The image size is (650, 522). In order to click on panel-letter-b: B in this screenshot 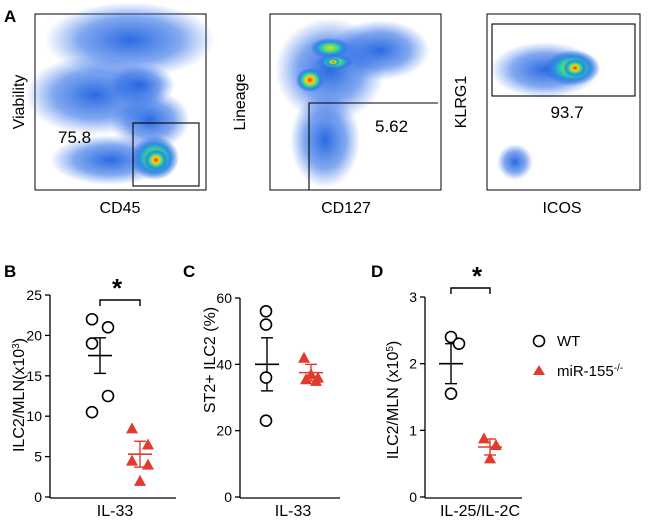, I will do `click(10, 271)`.